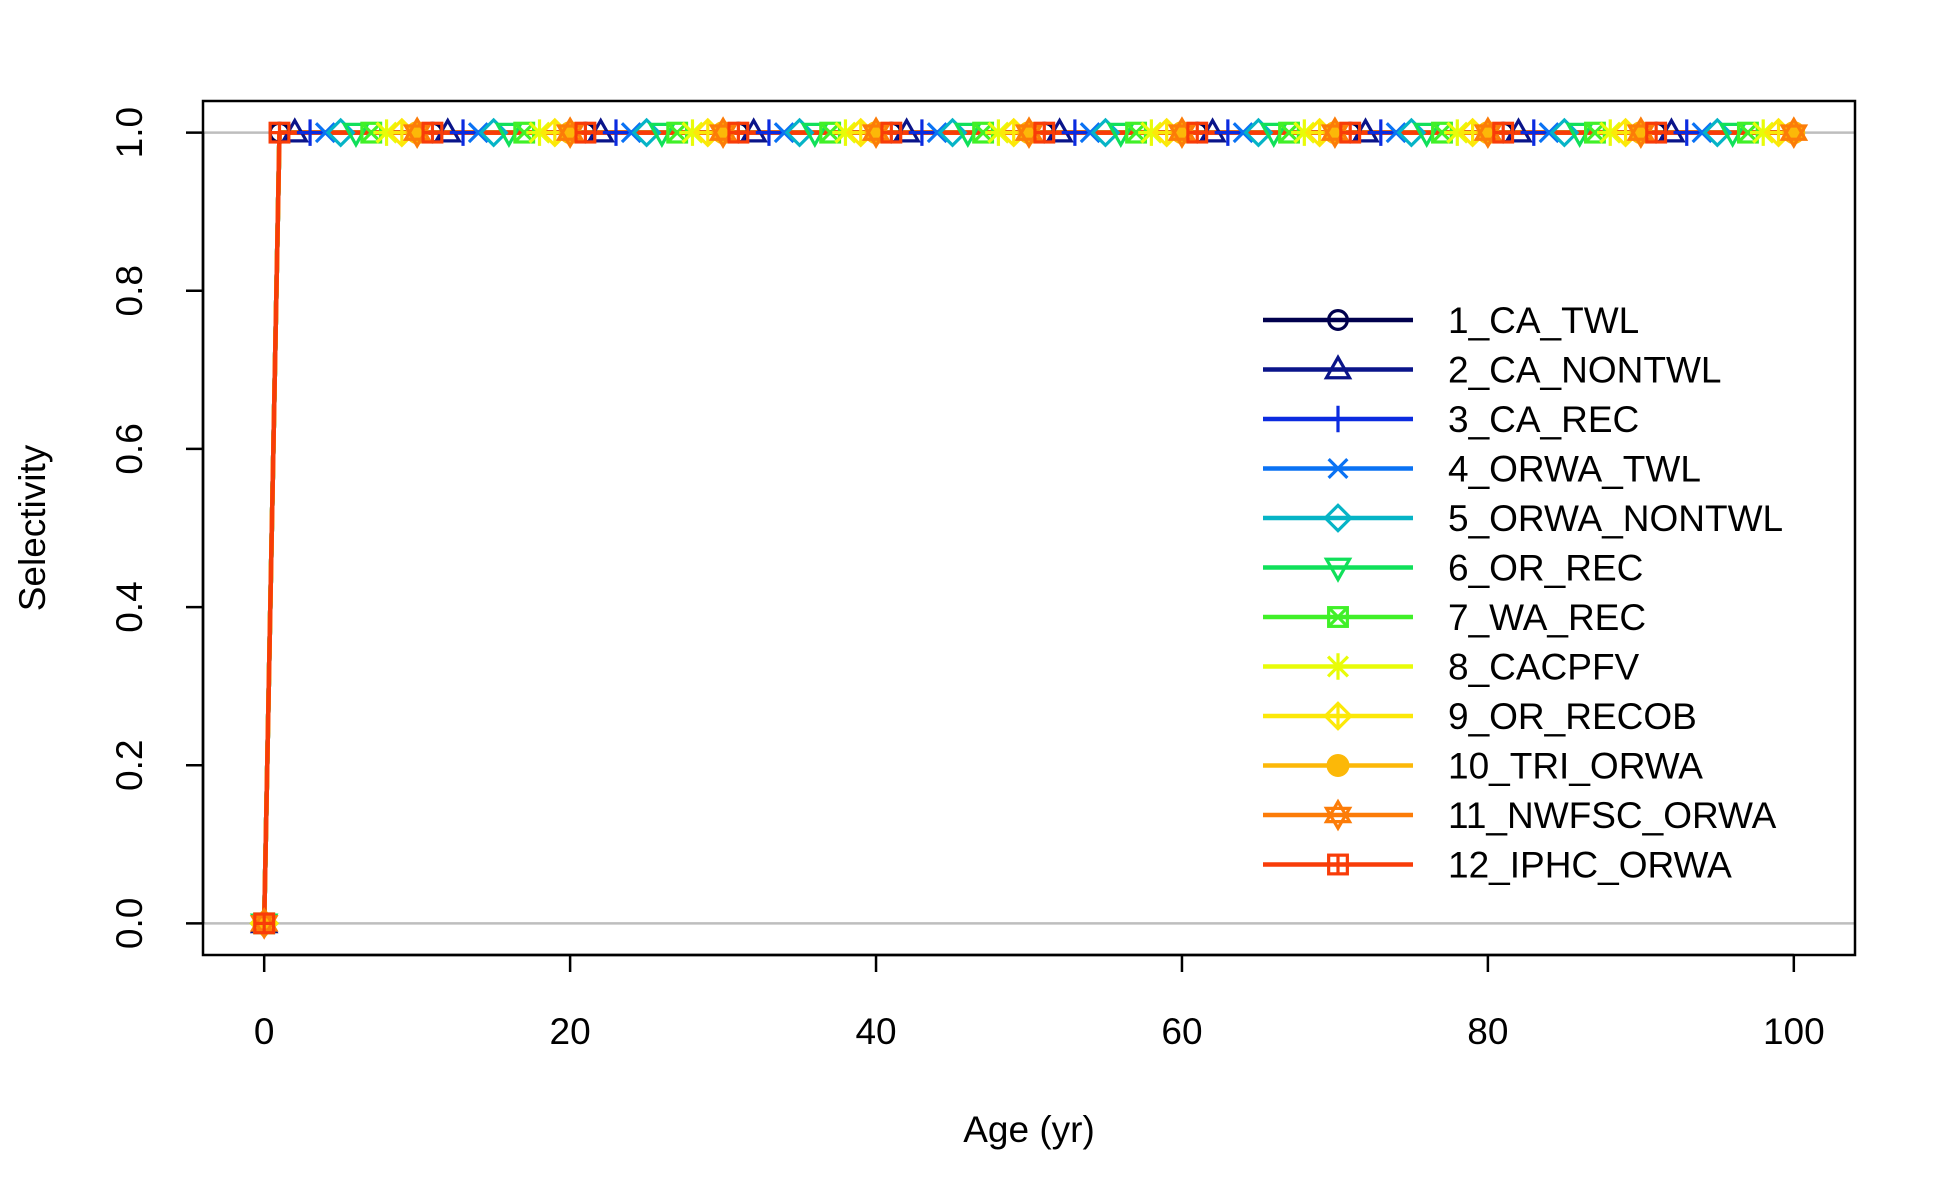 The width and height of the screenshot is (1950, 1200). Describe the element at coordinates (1487, 1031) in the screenshot. I see `x-tick-label: 80` at that location.